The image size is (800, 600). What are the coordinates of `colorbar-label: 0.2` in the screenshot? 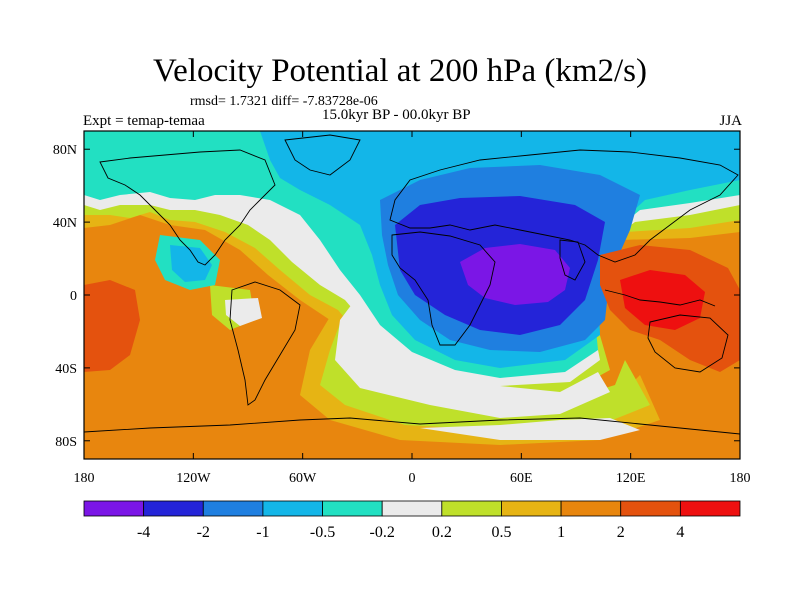 It's located at (442, 532).